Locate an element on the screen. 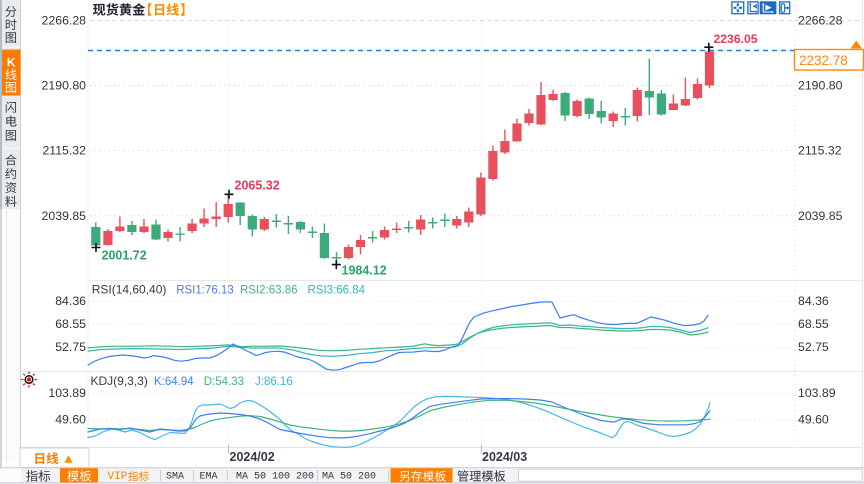 Image resolution: width=864 pixels, height=484 pixels. svg-text: MA 50 100 200 is located at coordinates (275, 476).